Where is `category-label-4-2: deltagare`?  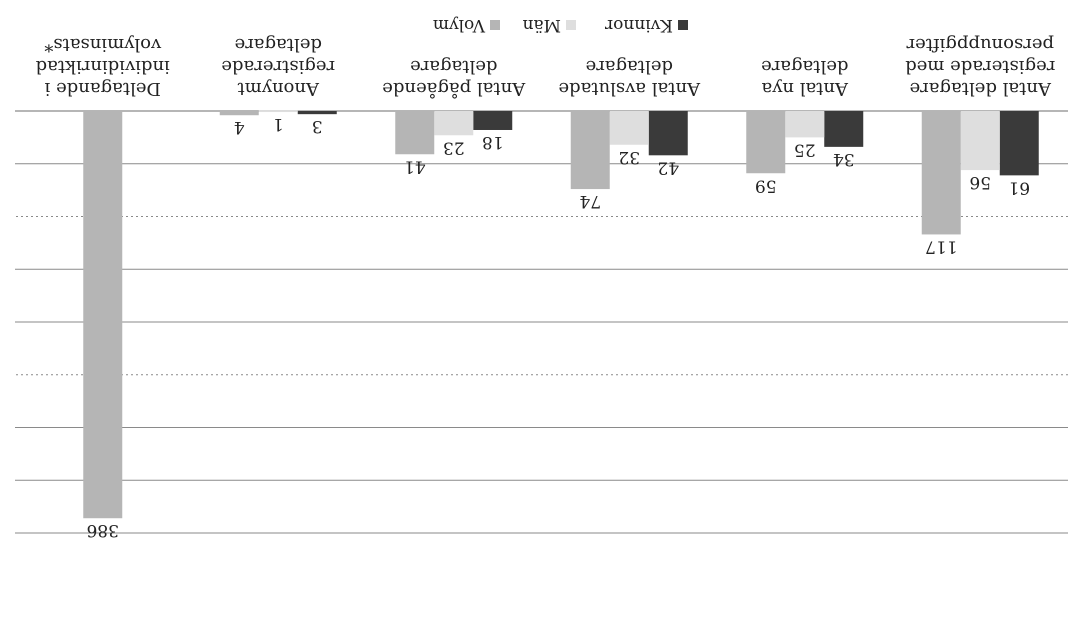 category-label-4-2: deltagare is located at coordinates (278, 44).